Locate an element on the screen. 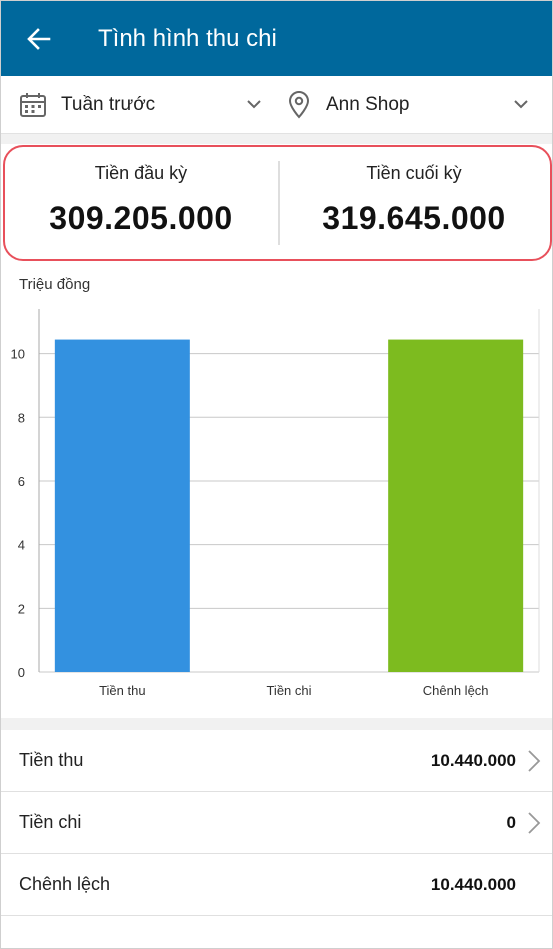 The height and width of the screenshot is (949, 553). summary-divider is located at coordinates (279, 203).